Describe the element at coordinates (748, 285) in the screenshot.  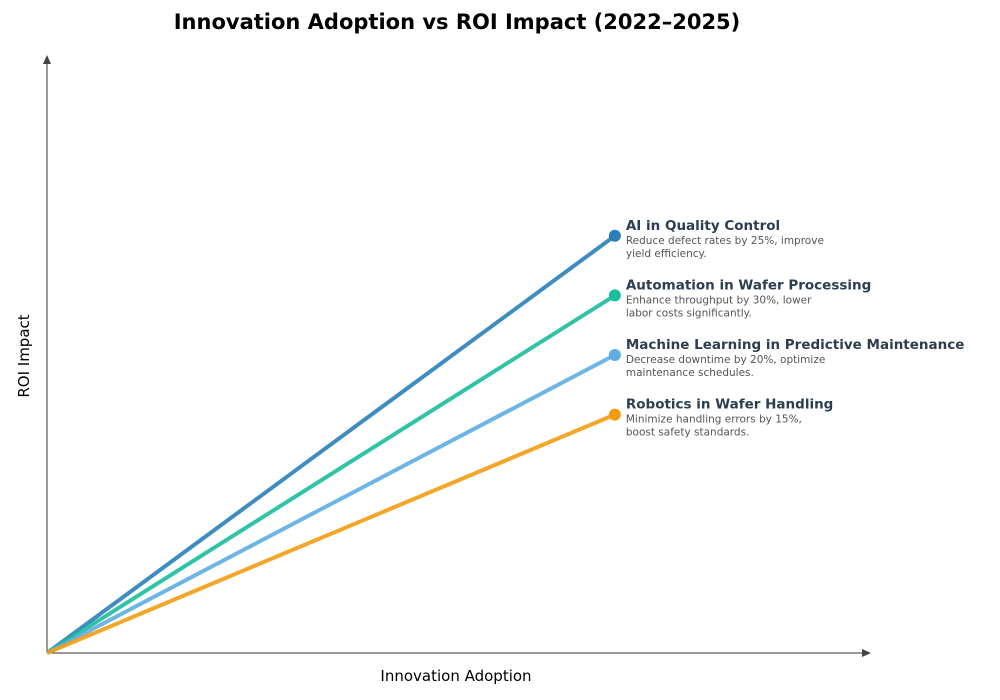
I see `series-label: Automation in Wafer Processing` at that location.